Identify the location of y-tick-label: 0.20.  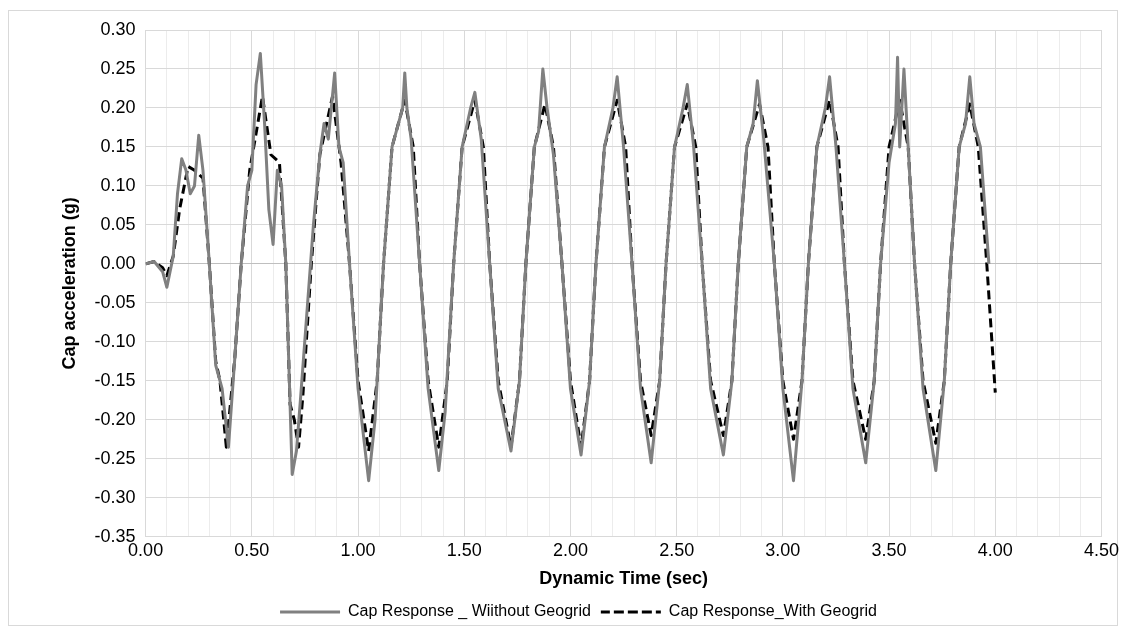
(118, 106).